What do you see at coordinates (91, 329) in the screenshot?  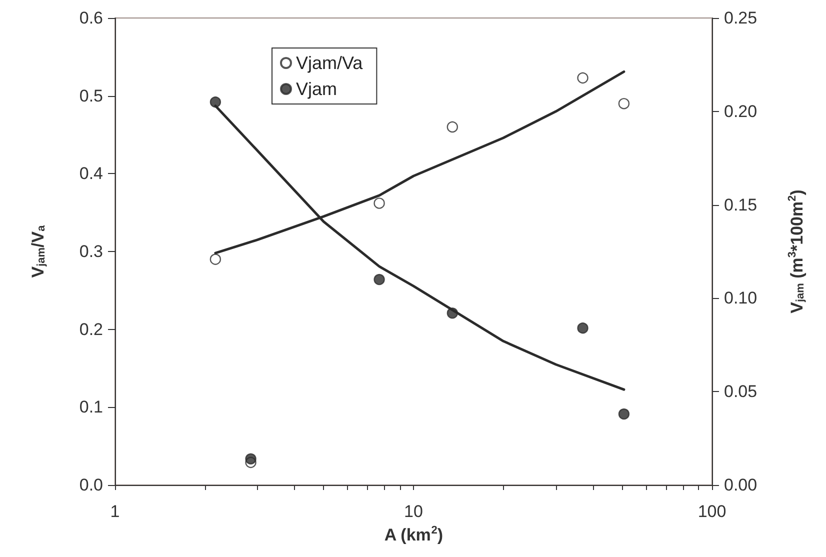 I see `y-tick-label: 0.2` at bounding box center [91, 329].